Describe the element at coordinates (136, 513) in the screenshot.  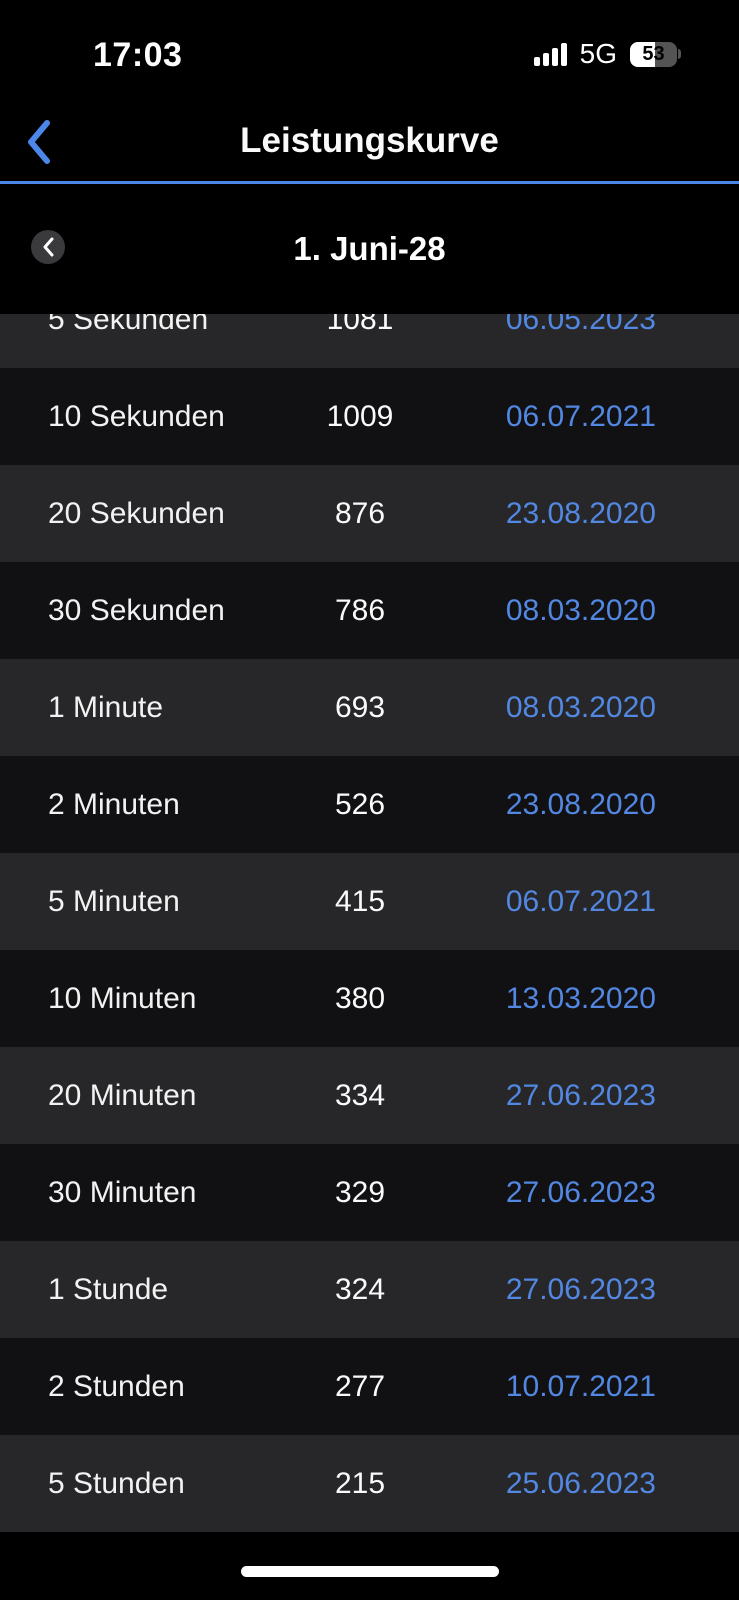
I see `duration-label: 20 Sekunden` at that location.